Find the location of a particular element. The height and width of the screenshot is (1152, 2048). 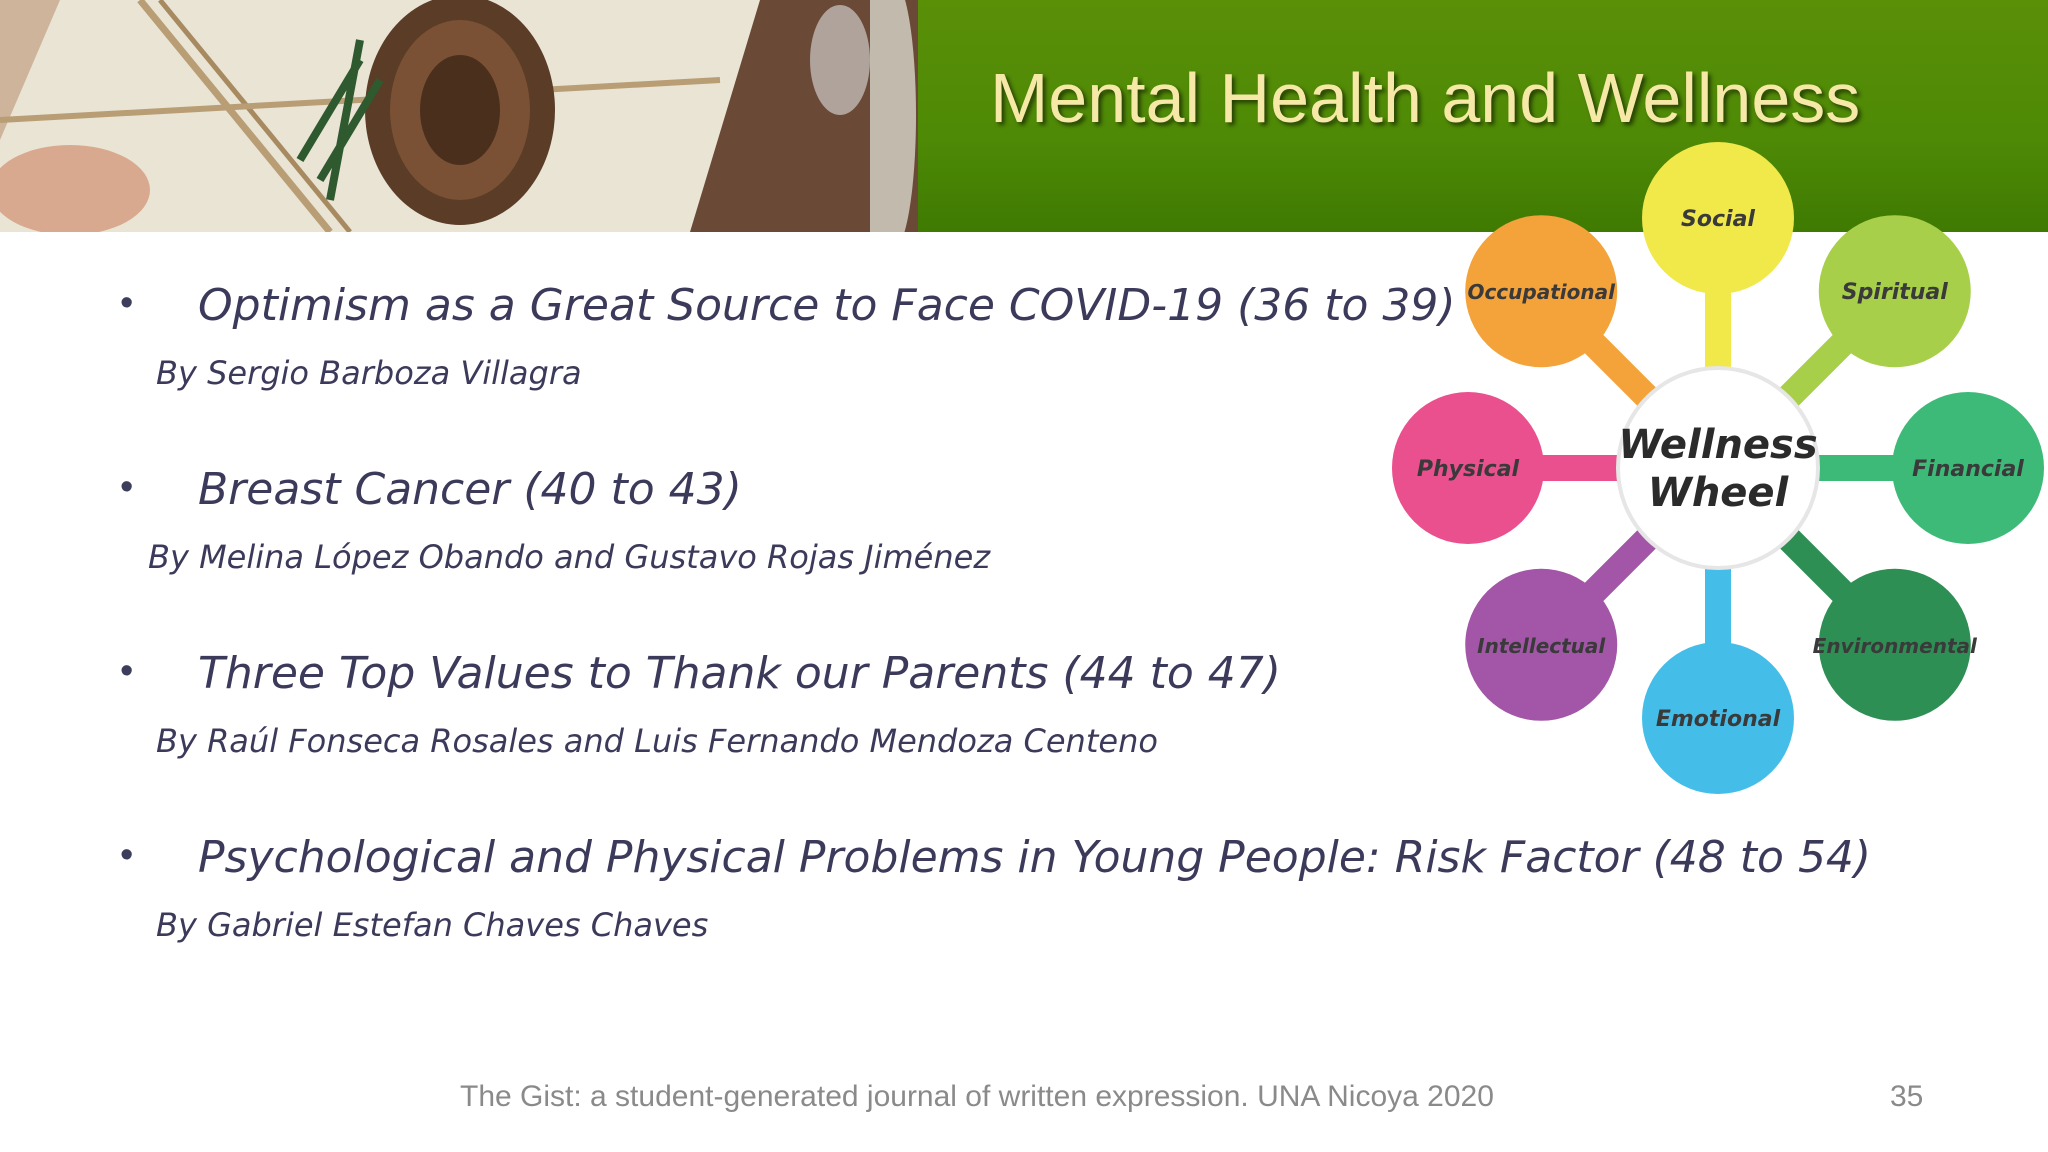

petal-label: Occupational is located at coordinates (1541, 292).